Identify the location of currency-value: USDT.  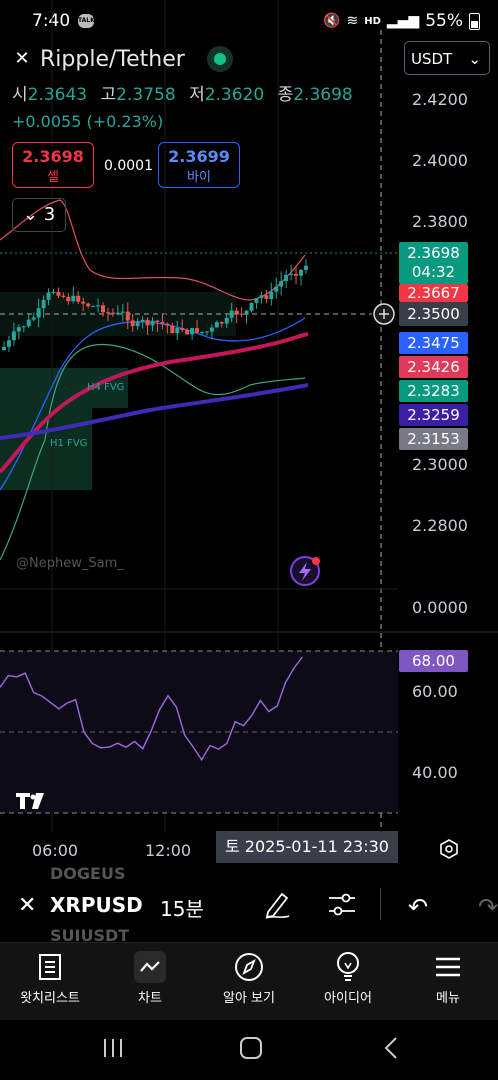
(432, 59).